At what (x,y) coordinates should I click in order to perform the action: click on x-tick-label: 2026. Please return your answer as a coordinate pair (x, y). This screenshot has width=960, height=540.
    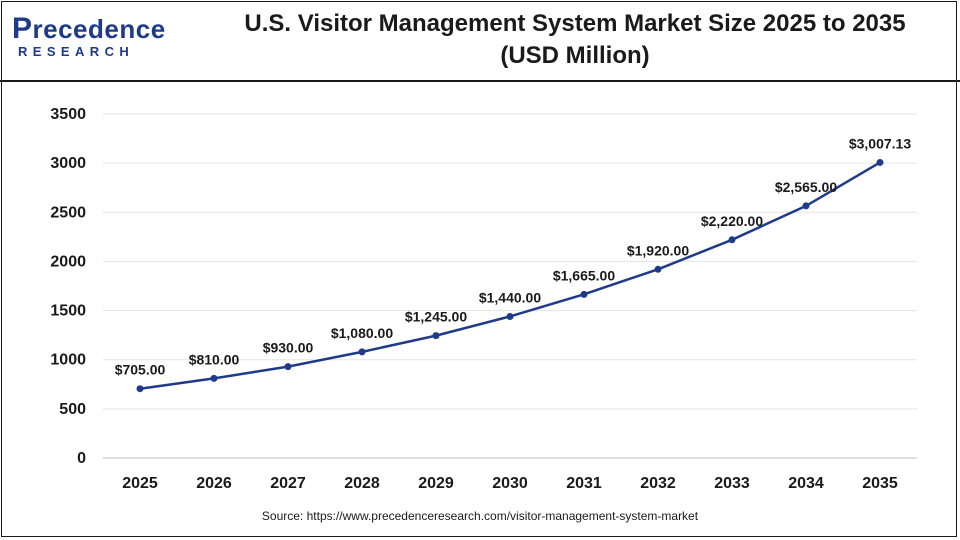
    Looking at the image, I should click on (214, 483).